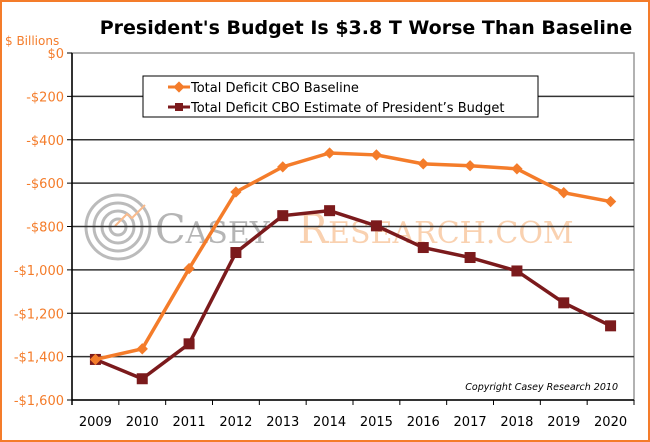  What do you see at coordinates (329, 227) in the screenshot?
I see `casey-research-watermark: CASEY RESEARCH.COM` at bounding box center [329, 227].